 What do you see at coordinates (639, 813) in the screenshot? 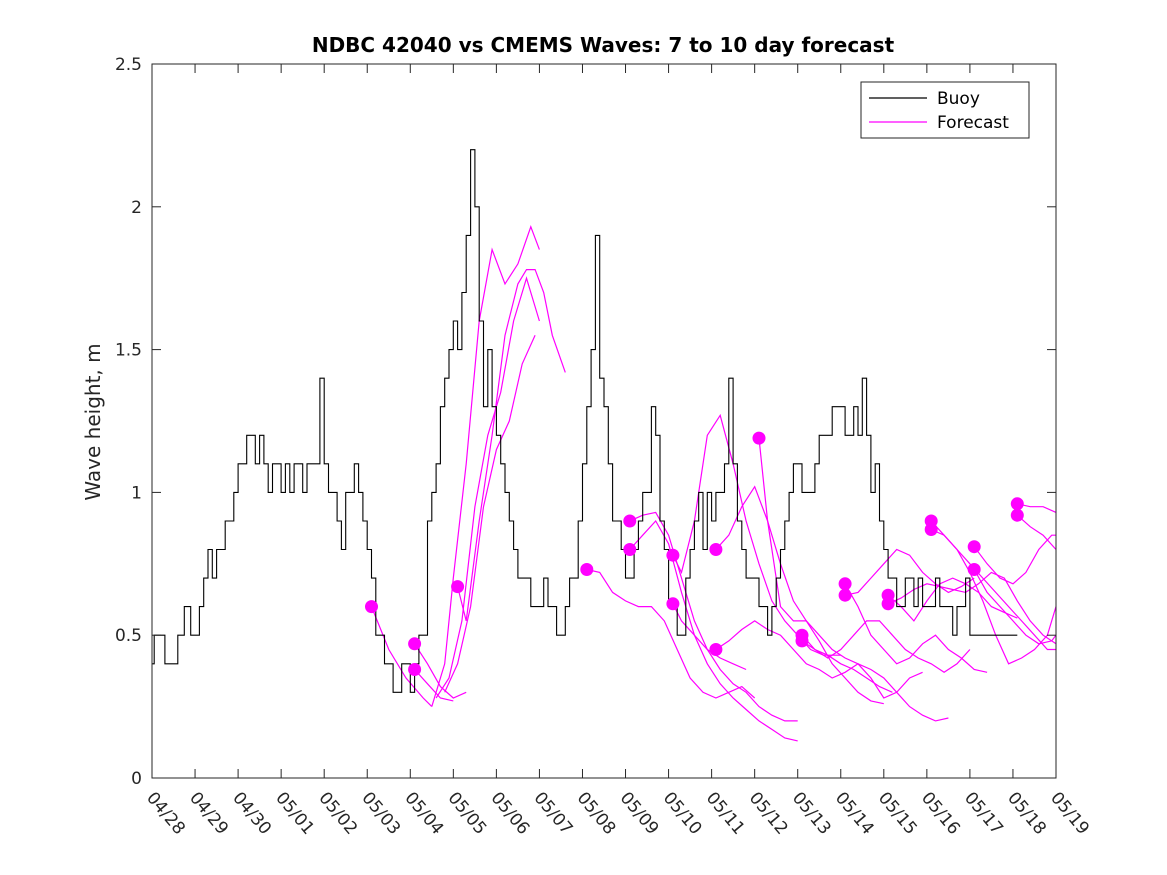
I see `x-tick-label-11: 05/09` at bounding box center [639, 813].